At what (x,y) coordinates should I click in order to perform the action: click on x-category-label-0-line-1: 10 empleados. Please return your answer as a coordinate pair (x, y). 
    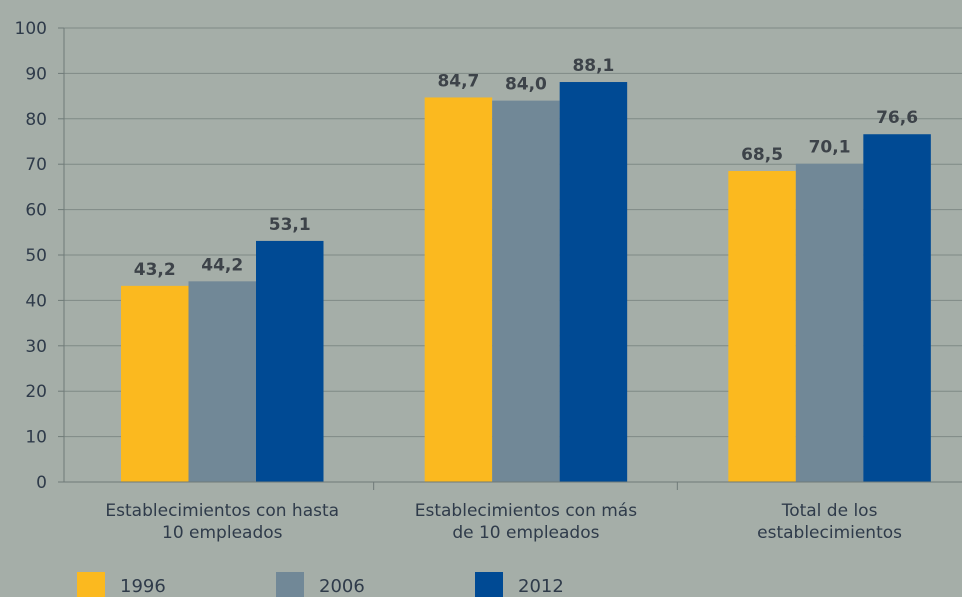
    Looking at the image, I should click on (222, 533).